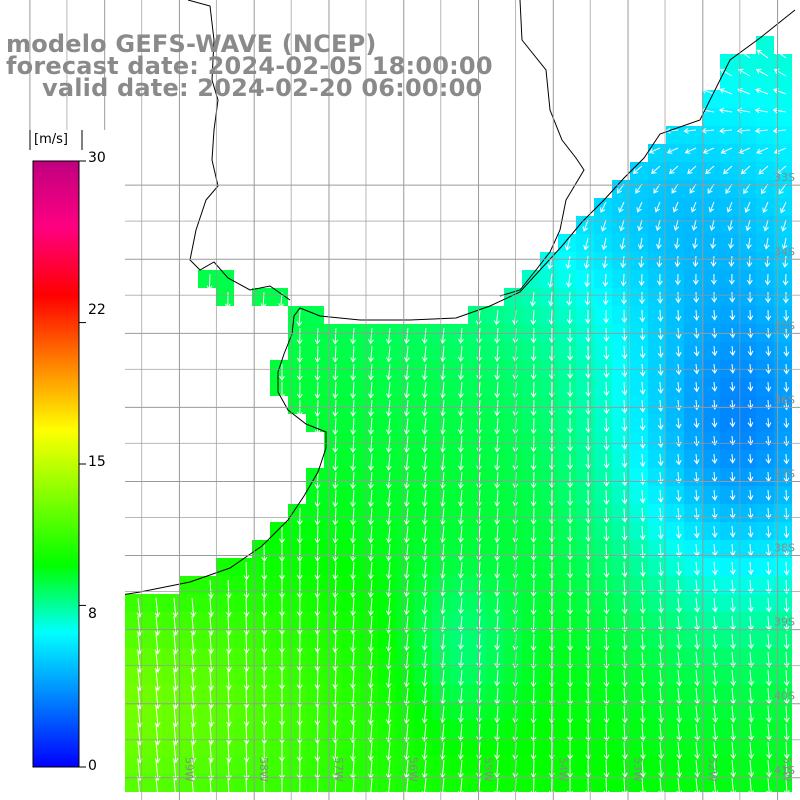  What do you see at coordinates (637, 769) in the screenshot?
I see `longitude-label: 53W` at bounding box center [637, 769].